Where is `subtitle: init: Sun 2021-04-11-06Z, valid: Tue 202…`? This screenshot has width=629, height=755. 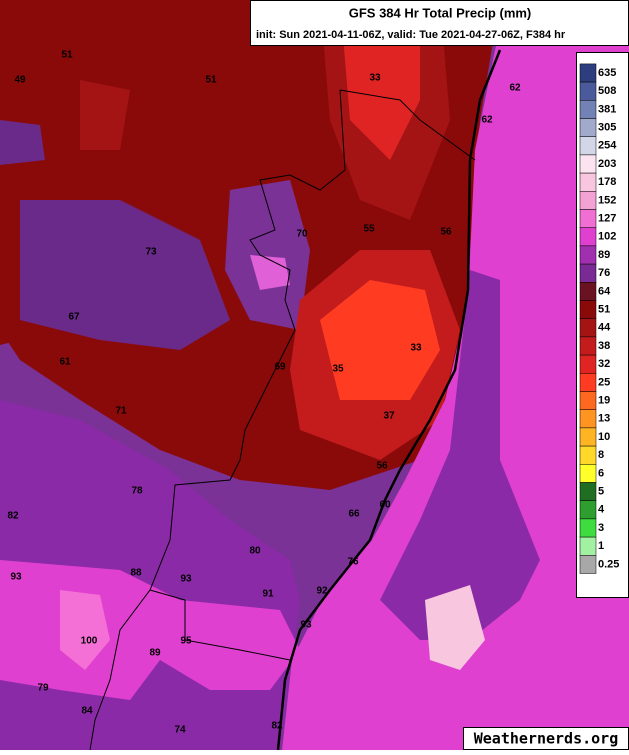 subtitle: init: Sun 2021-04-11-06Z, valid: Tue 202… is located at coordinates (411, 35).